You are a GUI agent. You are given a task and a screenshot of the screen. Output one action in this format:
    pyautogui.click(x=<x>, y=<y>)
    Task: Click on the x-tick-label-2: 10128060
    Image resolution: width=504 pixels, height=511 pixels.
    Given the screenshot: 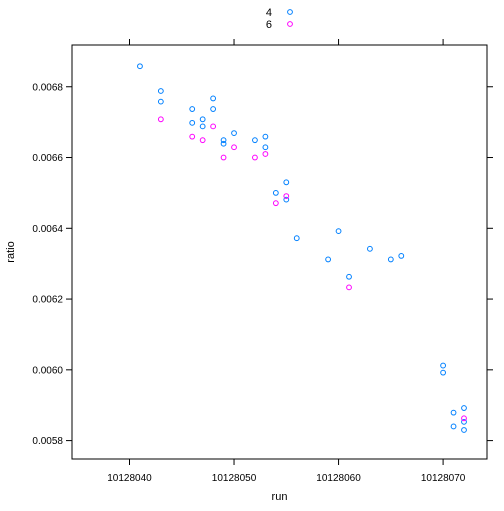 What is the action you would take?
    pyautogui.click(x=338, y=478)
    